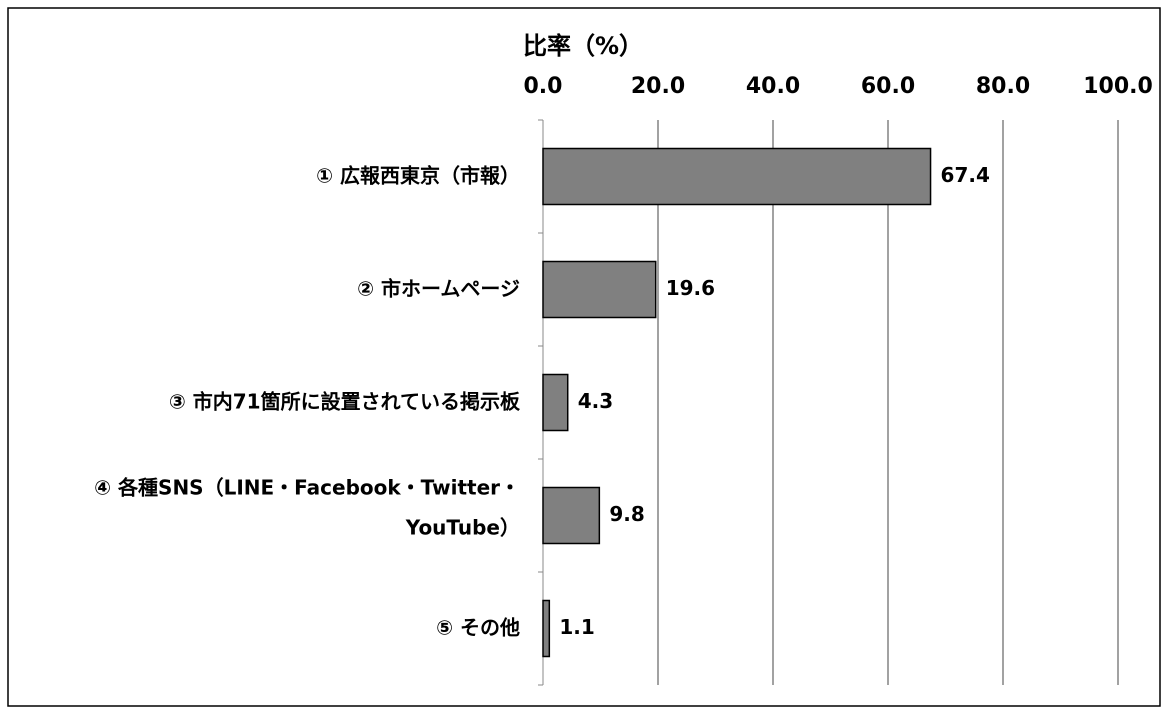  I want to click on value-label: 1.1, so click(576, 627).